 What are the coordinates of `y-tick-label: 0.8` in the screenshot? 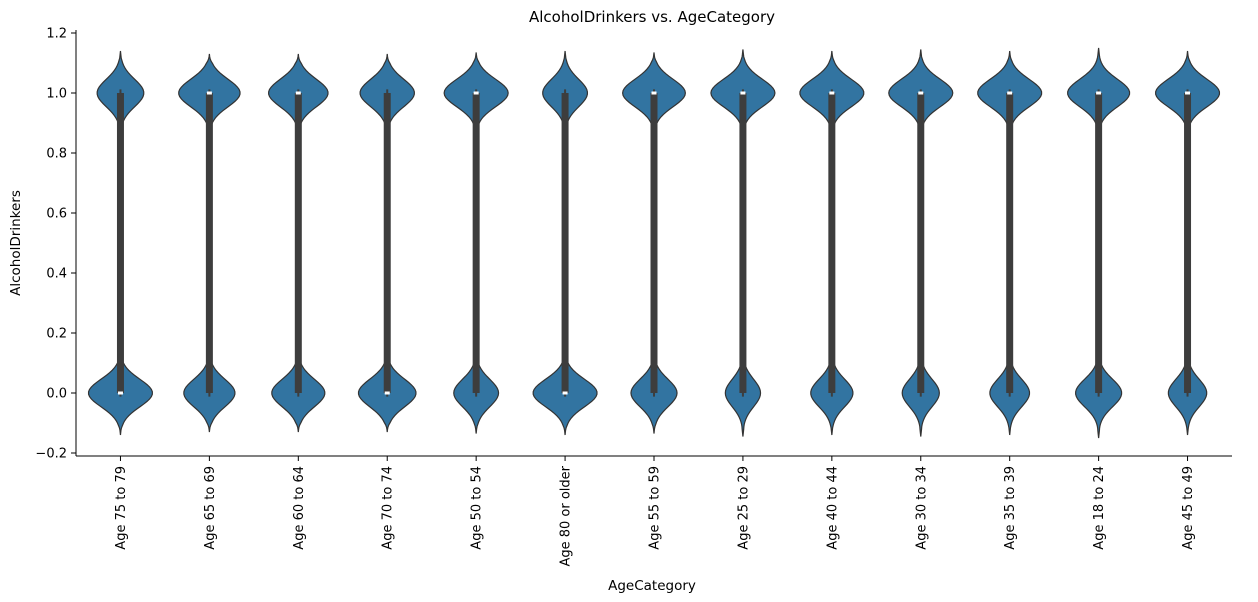 It's located at (56, 154).